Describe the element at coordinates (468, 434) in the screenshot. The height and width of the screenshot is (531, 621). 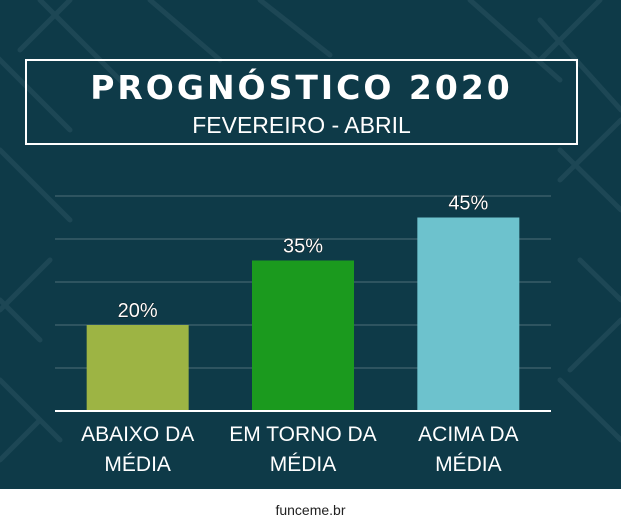
I see `category-label: ACIMA DA` at that location.